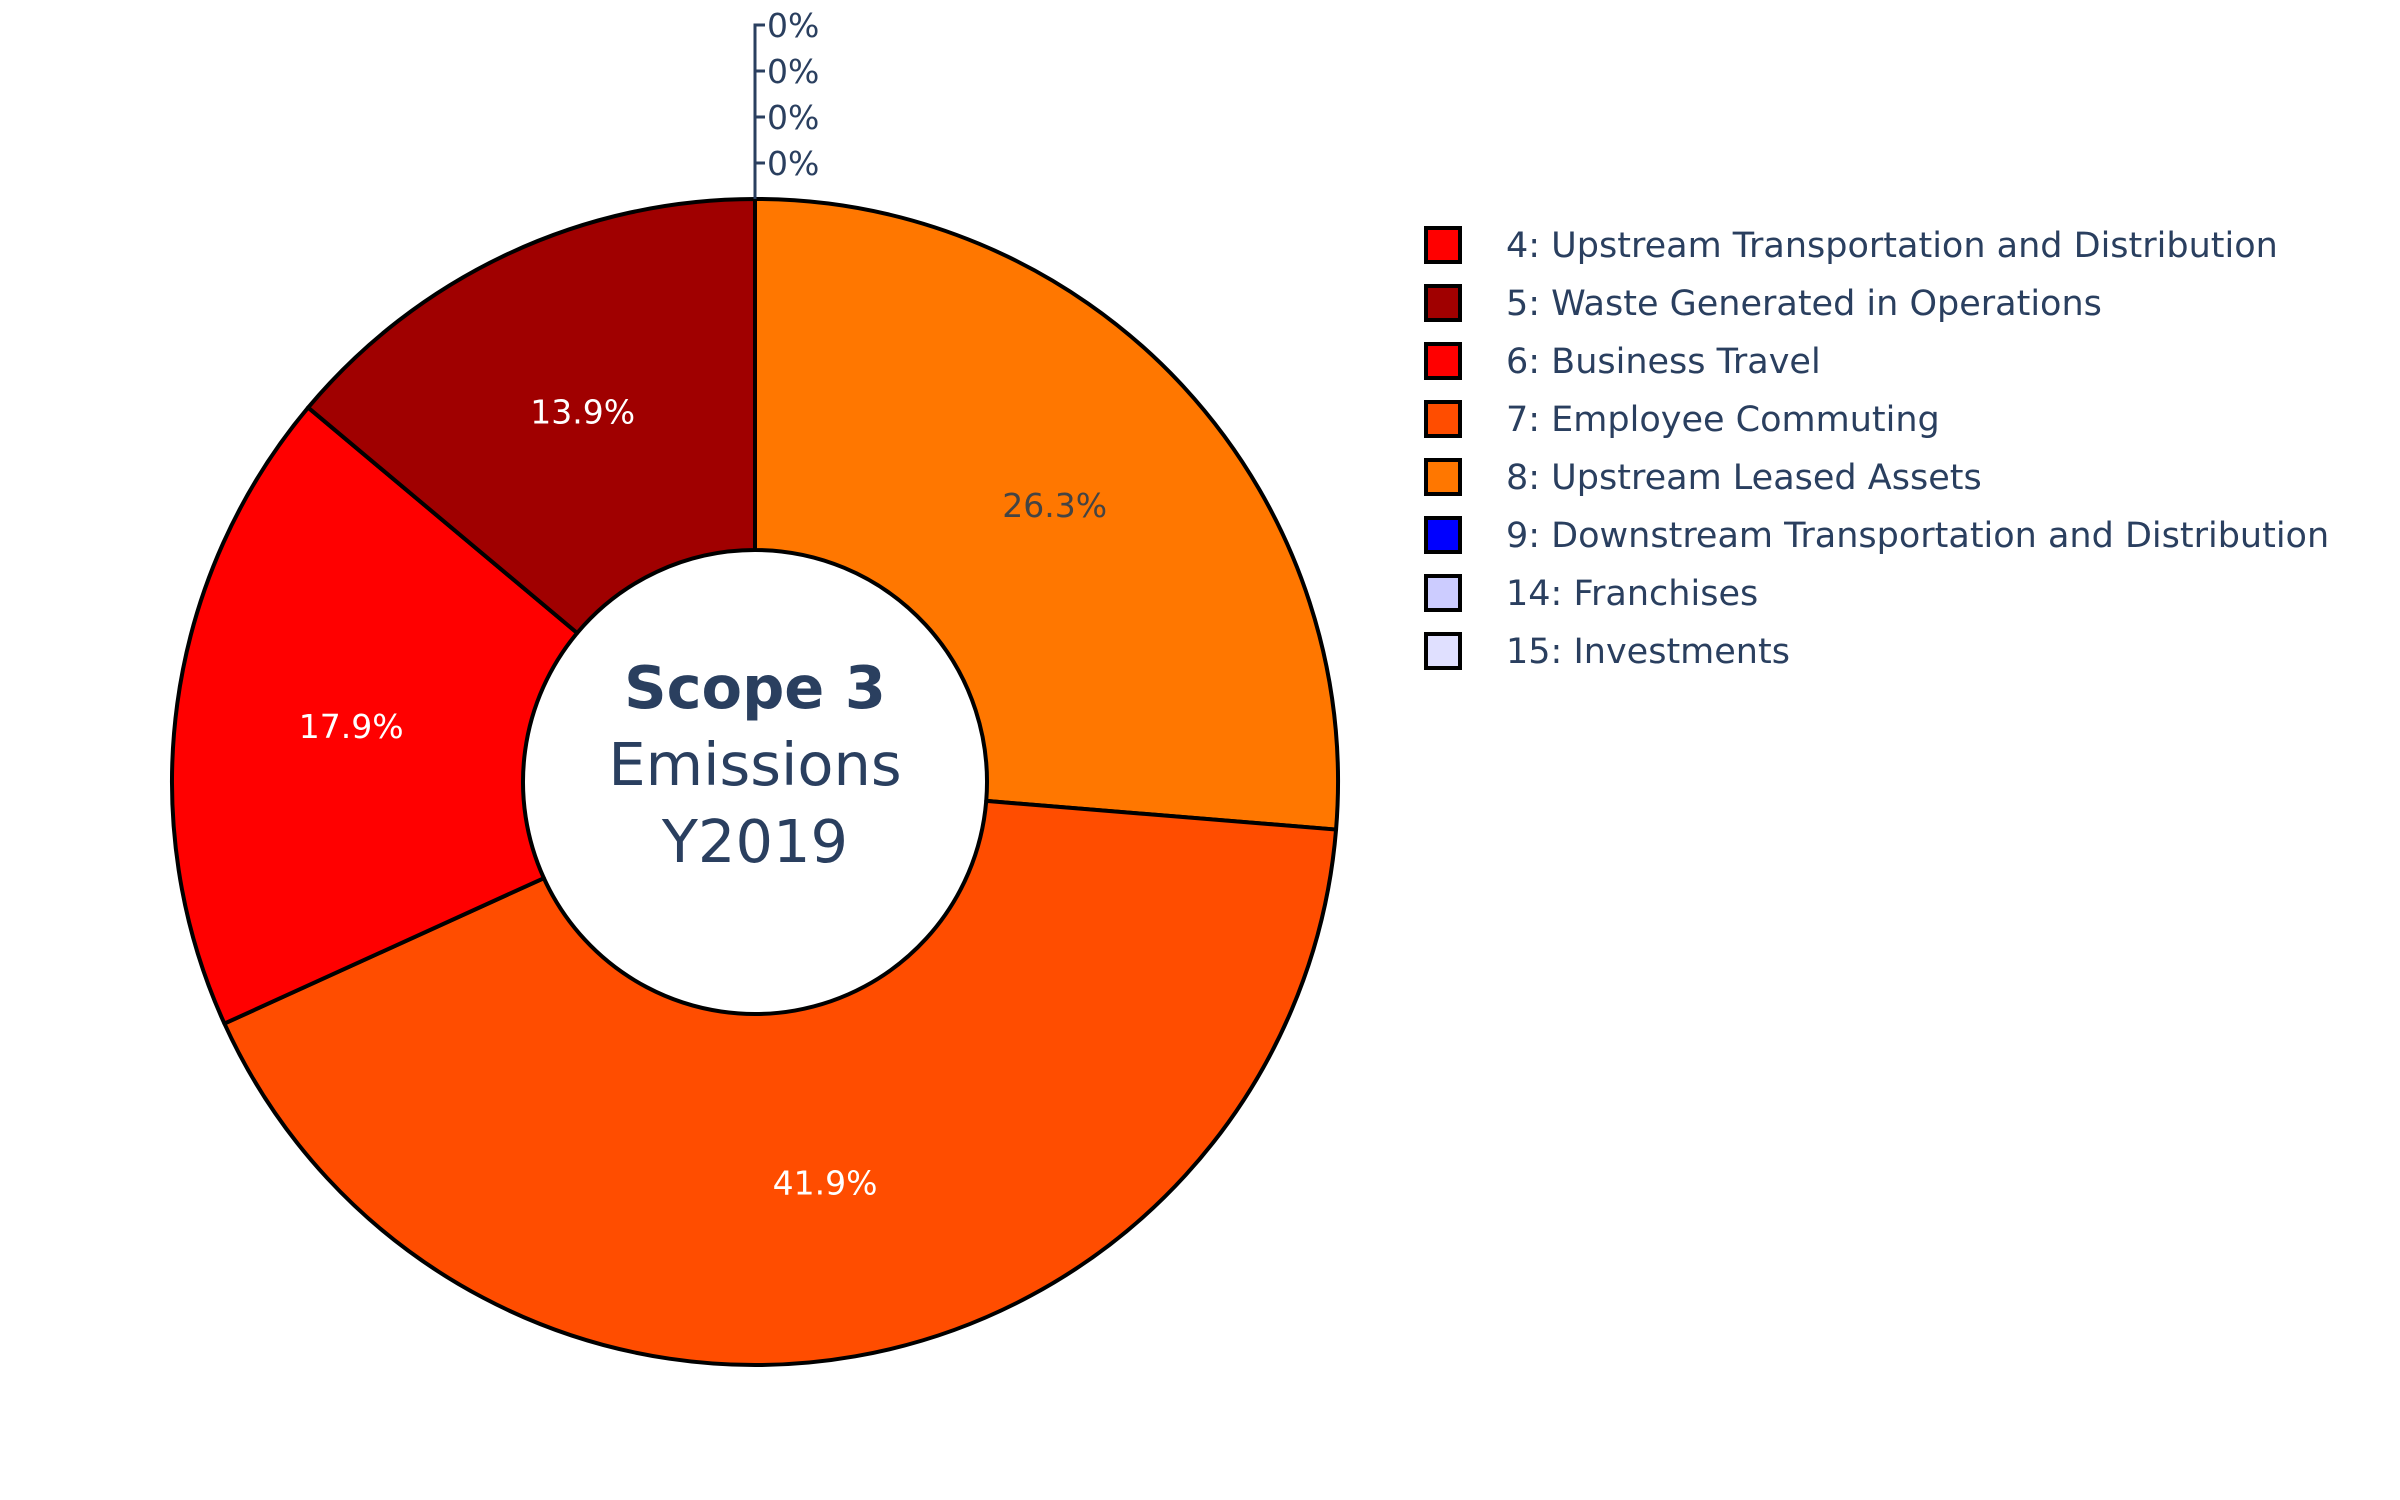 The image size is (2400, 1500). I want to click on center-title-bold: Scope 3, so click(755, 687).